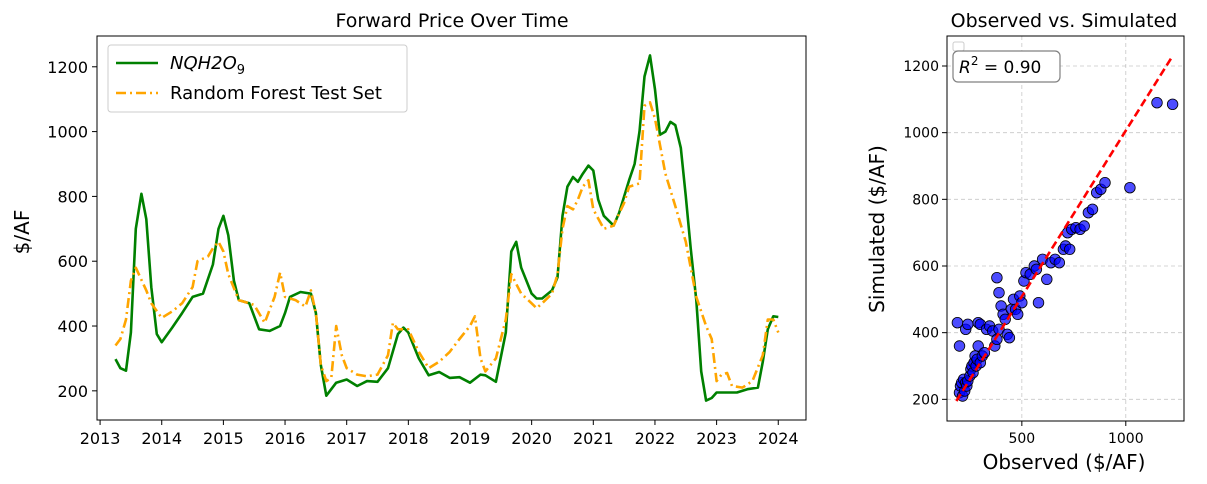 The height and width of the screenshot is (484, 1207). What do you see at coordinates (451, 21) in the screenshot?
I see `line-chart-title: Forward Price Over Time` at bounding box center [451, 21].